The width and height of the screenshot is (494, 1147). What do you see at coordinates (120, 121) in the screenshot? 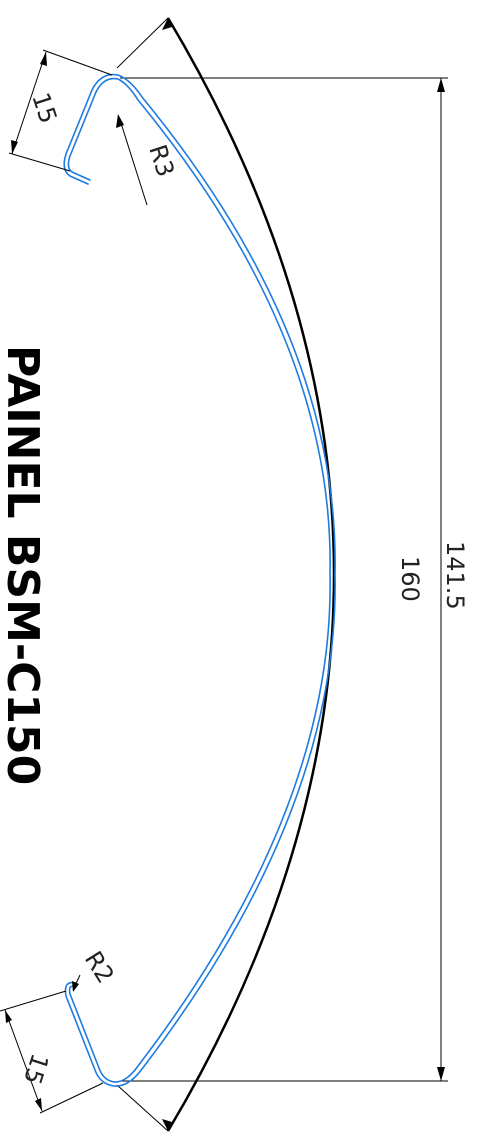
I see `r3-leader-arrow` at bounding box center [120, 121].